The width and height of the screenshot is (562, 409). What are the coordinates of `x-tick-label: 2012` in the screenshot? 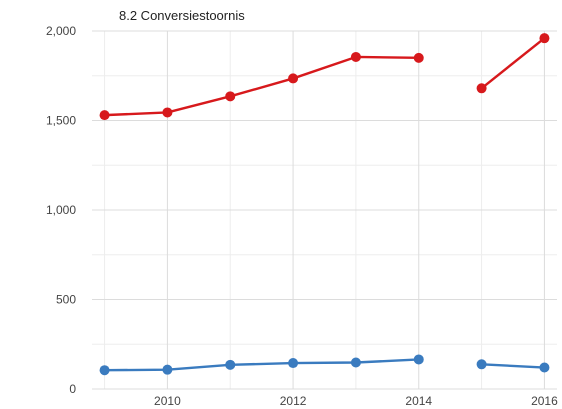 It's located at (293, 401).